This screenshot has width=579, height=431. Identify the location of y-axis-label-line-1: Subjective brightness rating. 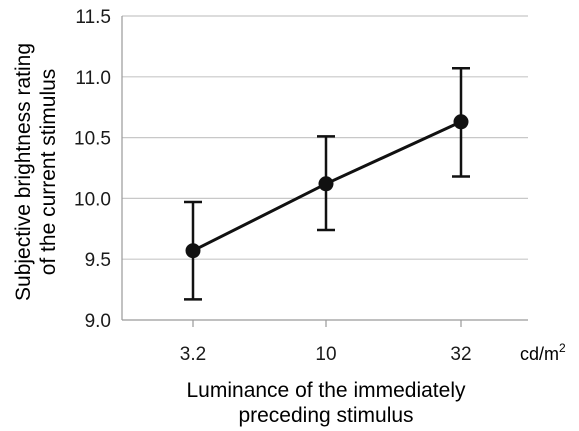
(23, 172).